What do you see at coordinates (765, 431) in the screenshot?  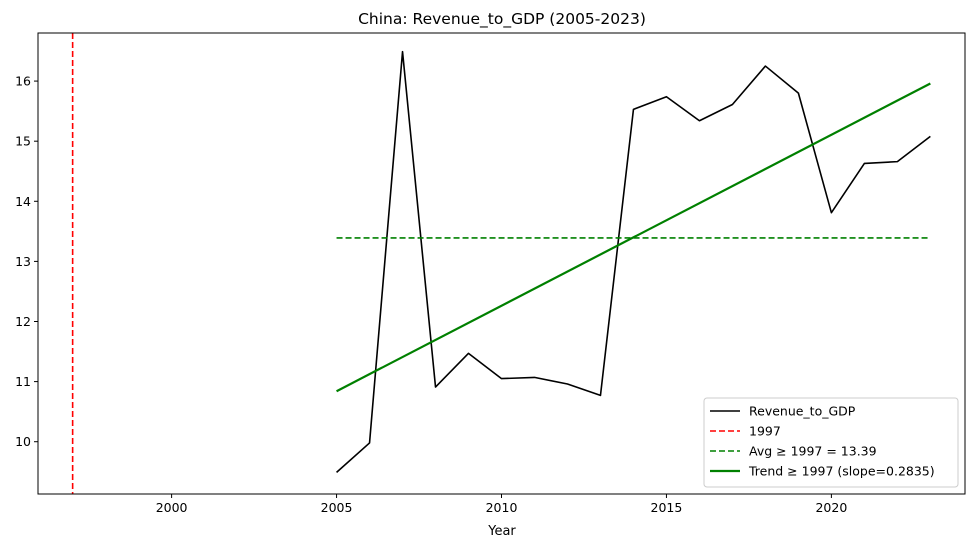 I see `legend-label-1: 1997` at bounding box center [765, 431].